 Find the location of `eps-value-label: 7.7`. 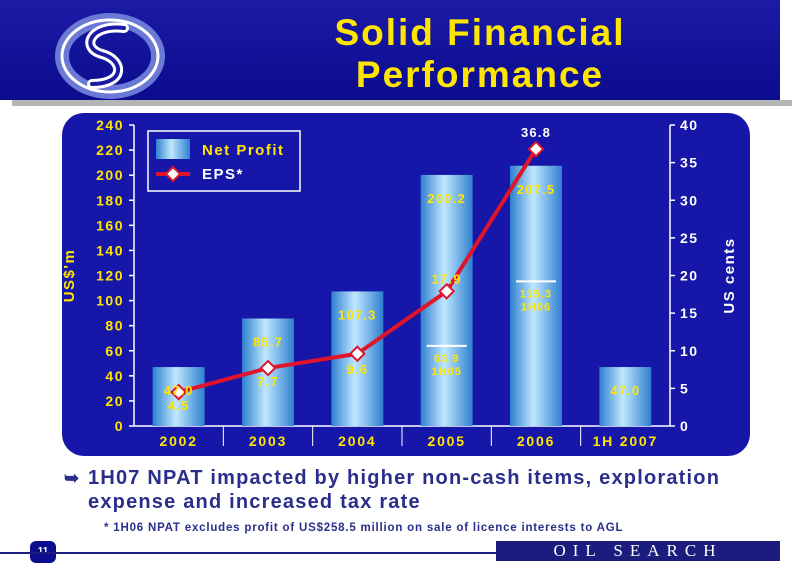

eps-value-label: 7.7 is located at coordinates (268, 381).